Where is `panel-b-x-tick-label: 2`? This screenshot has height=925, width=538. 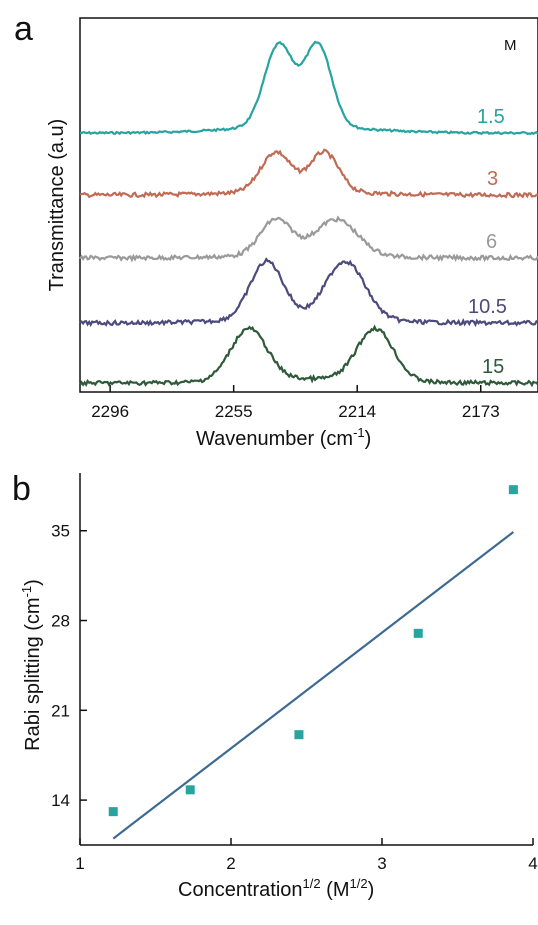
panel-b-x-tick-label: 2 is located at coordinates (230, 863).